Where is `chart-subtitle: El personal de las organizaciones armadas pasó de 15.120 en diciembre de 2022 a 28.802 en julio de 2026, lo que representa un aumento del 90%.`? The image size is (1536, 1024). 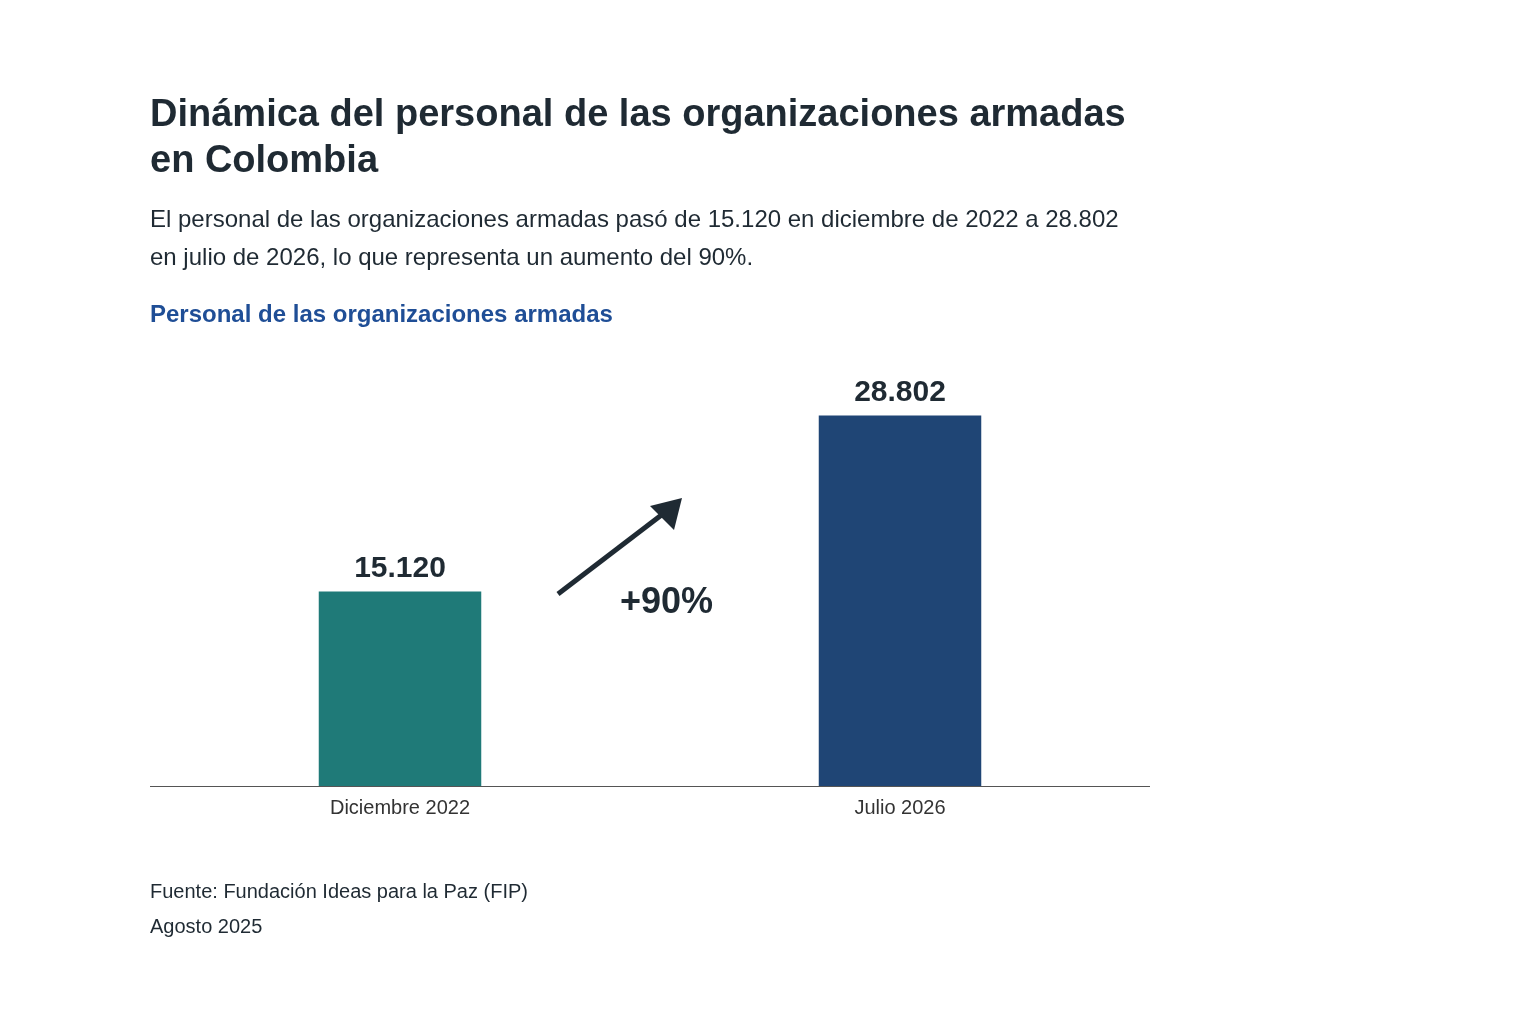 chart-subtitle: El personal de las organizaciones armadas pasó de 15.120 en diciembre de 2022 a 28.802 en julio de 2026, lo que representa un aumento del 90%. is located at coordinates (635, 238).